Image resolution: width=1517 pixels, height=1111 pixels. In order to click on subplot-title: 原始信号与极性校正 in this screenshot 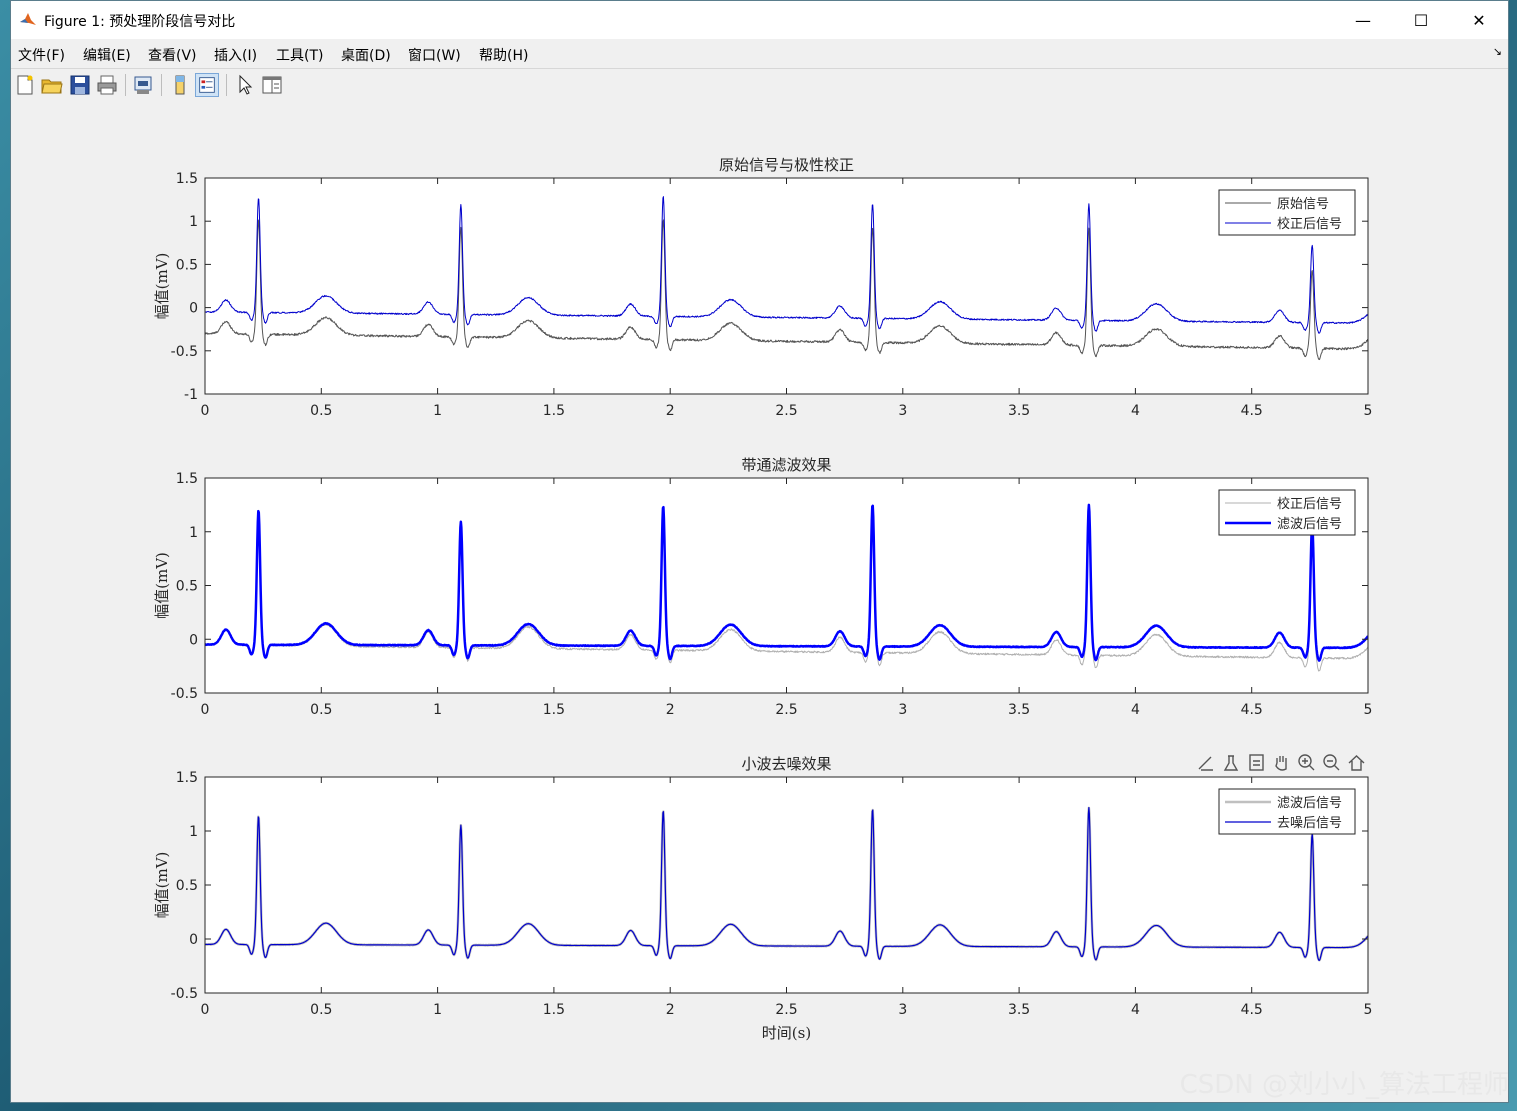, I will do `click(786, 165)`.